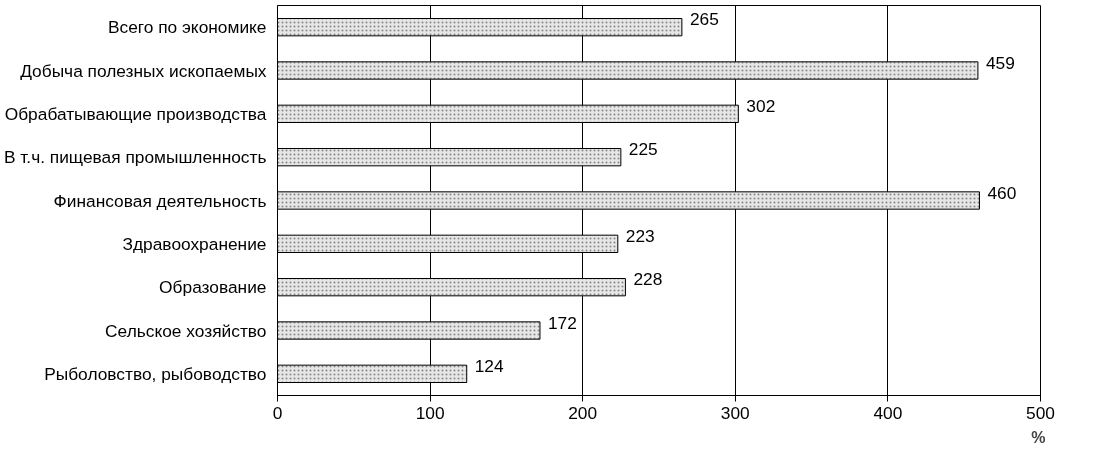 This screenshot has height=455, width=1099. I want to click on x-tick-label: 200, so click(583, 412).